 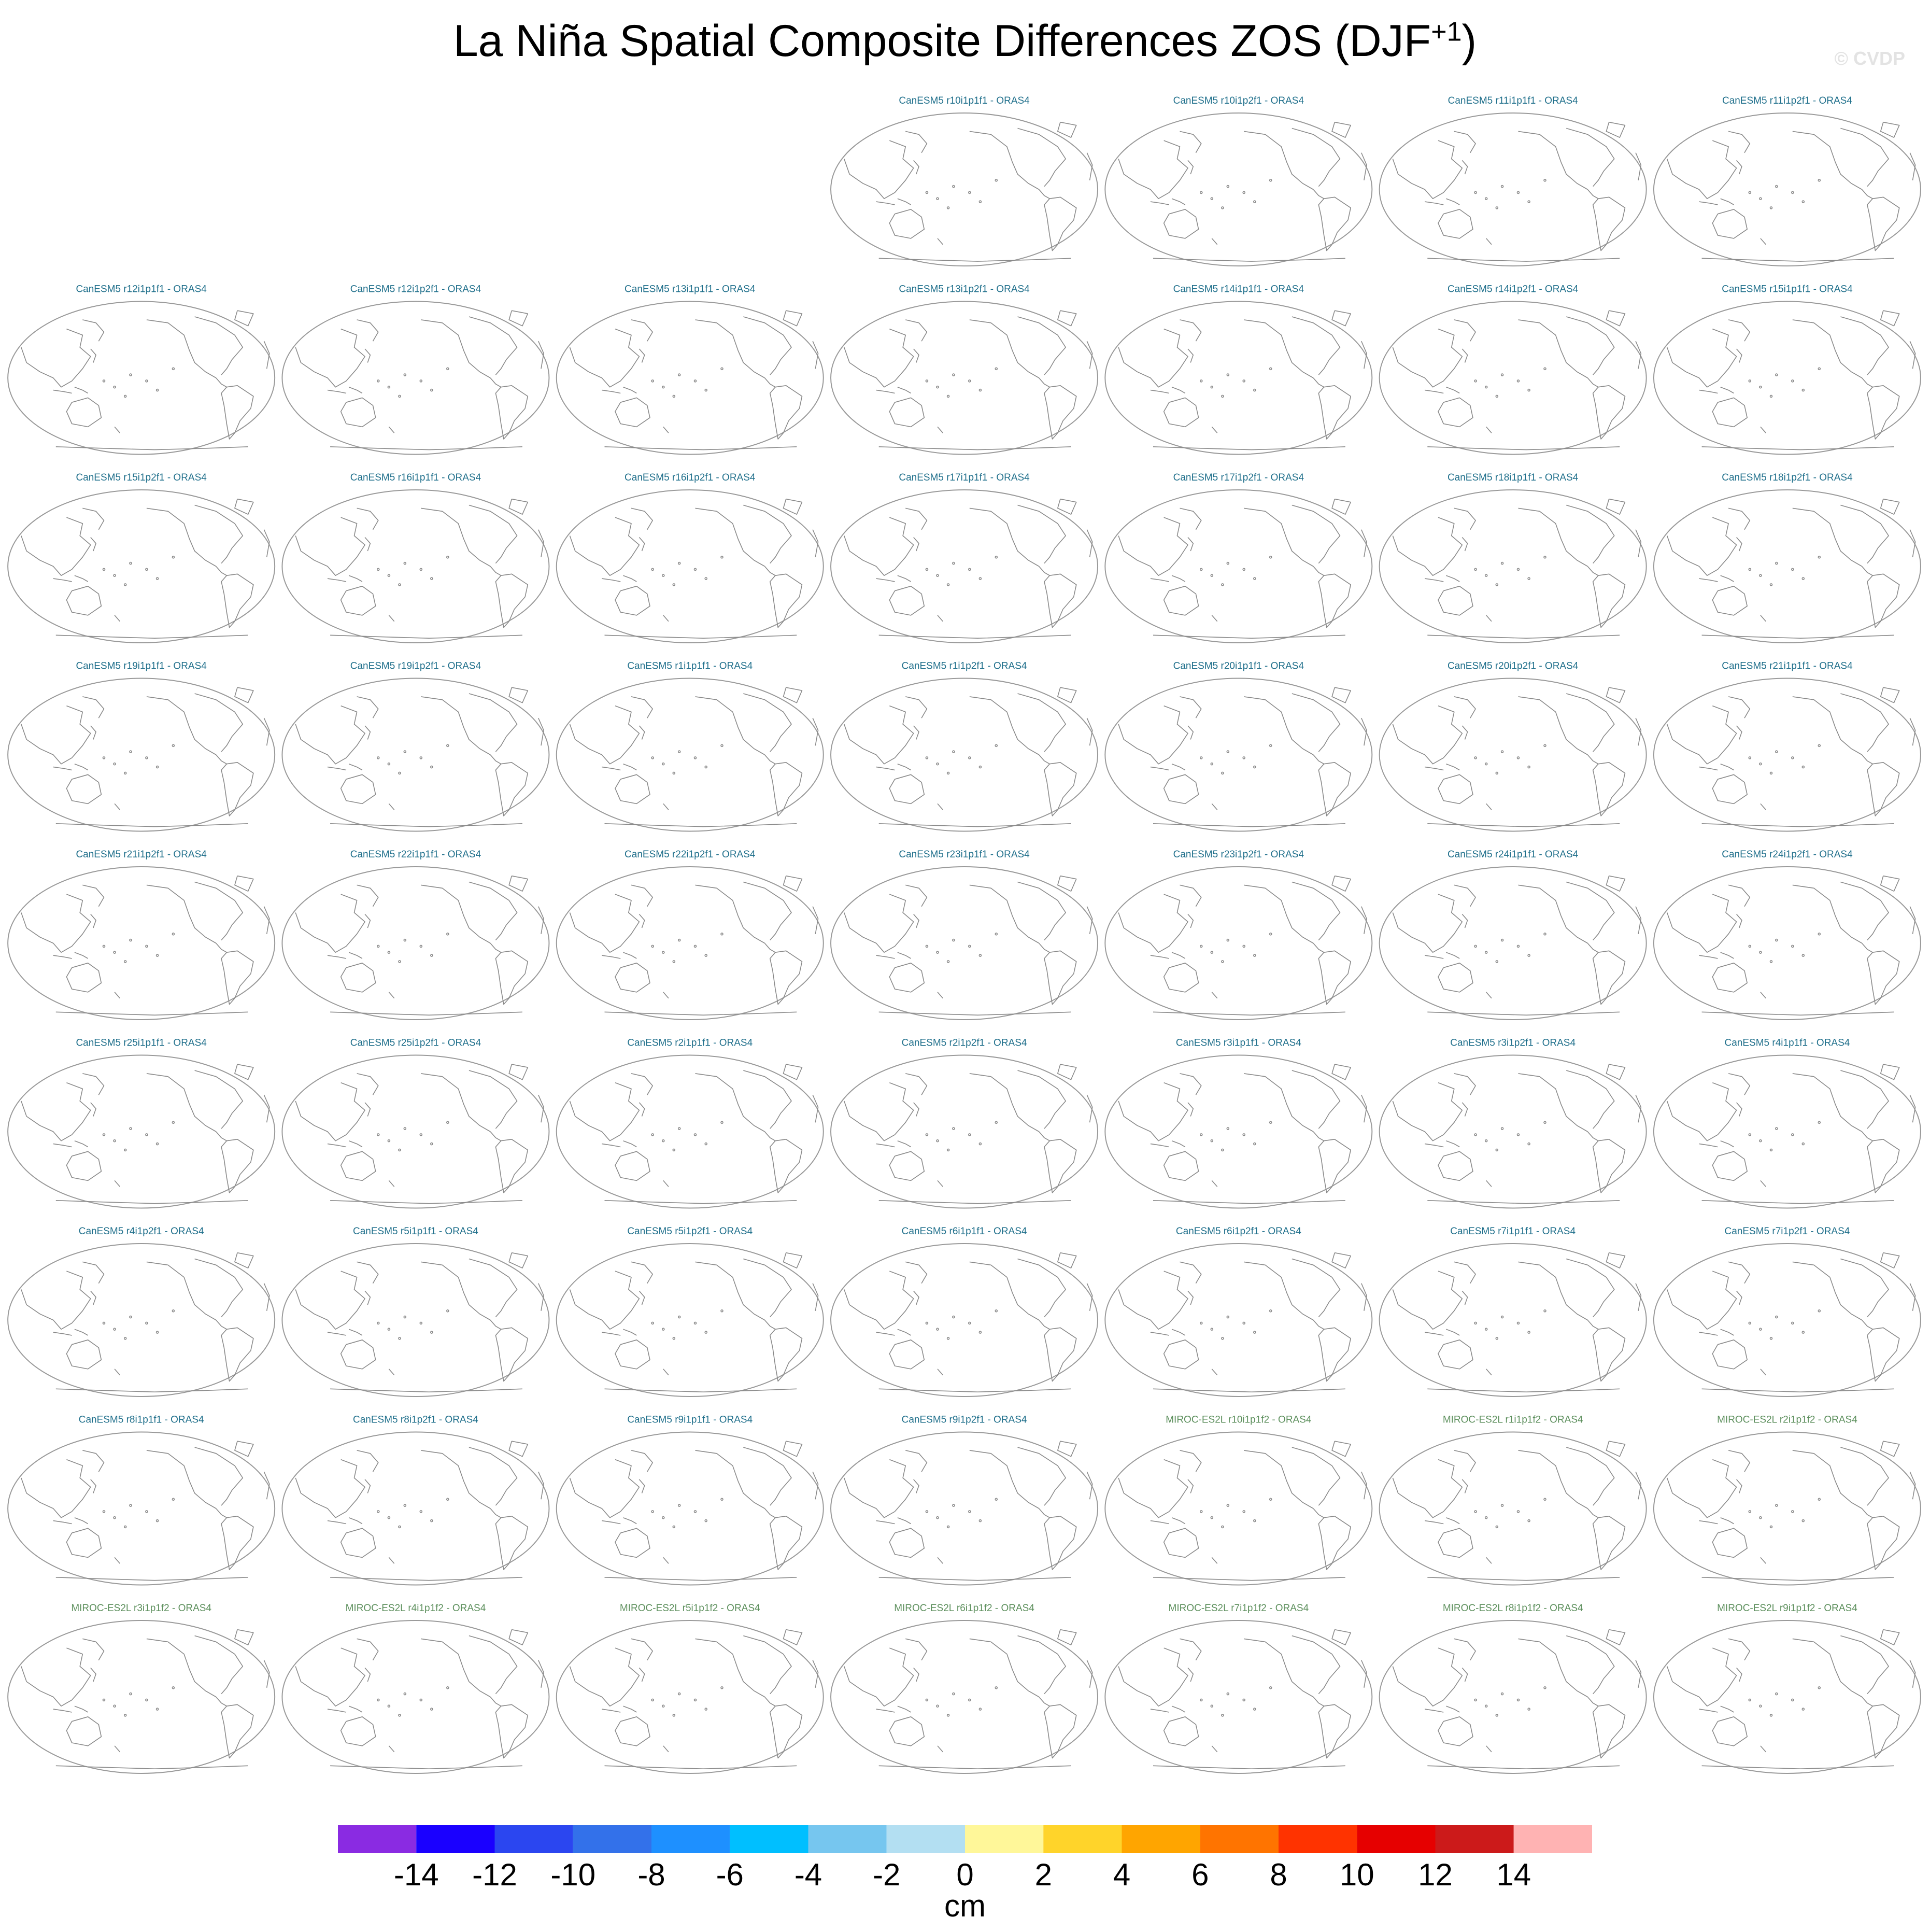 What do you see at coordinates (690, 1123) in the screenshot?
I see `map-panel: CanESM5 r2i1p1f1 - ORAS4` at bounding box center [690, 1123].